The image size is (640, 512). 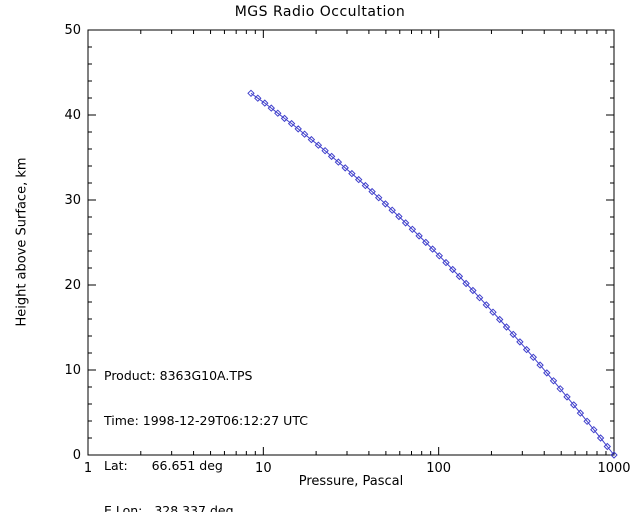 I want to click on chart-title: MGS Radio Occultation, so click(x=320, y=12).